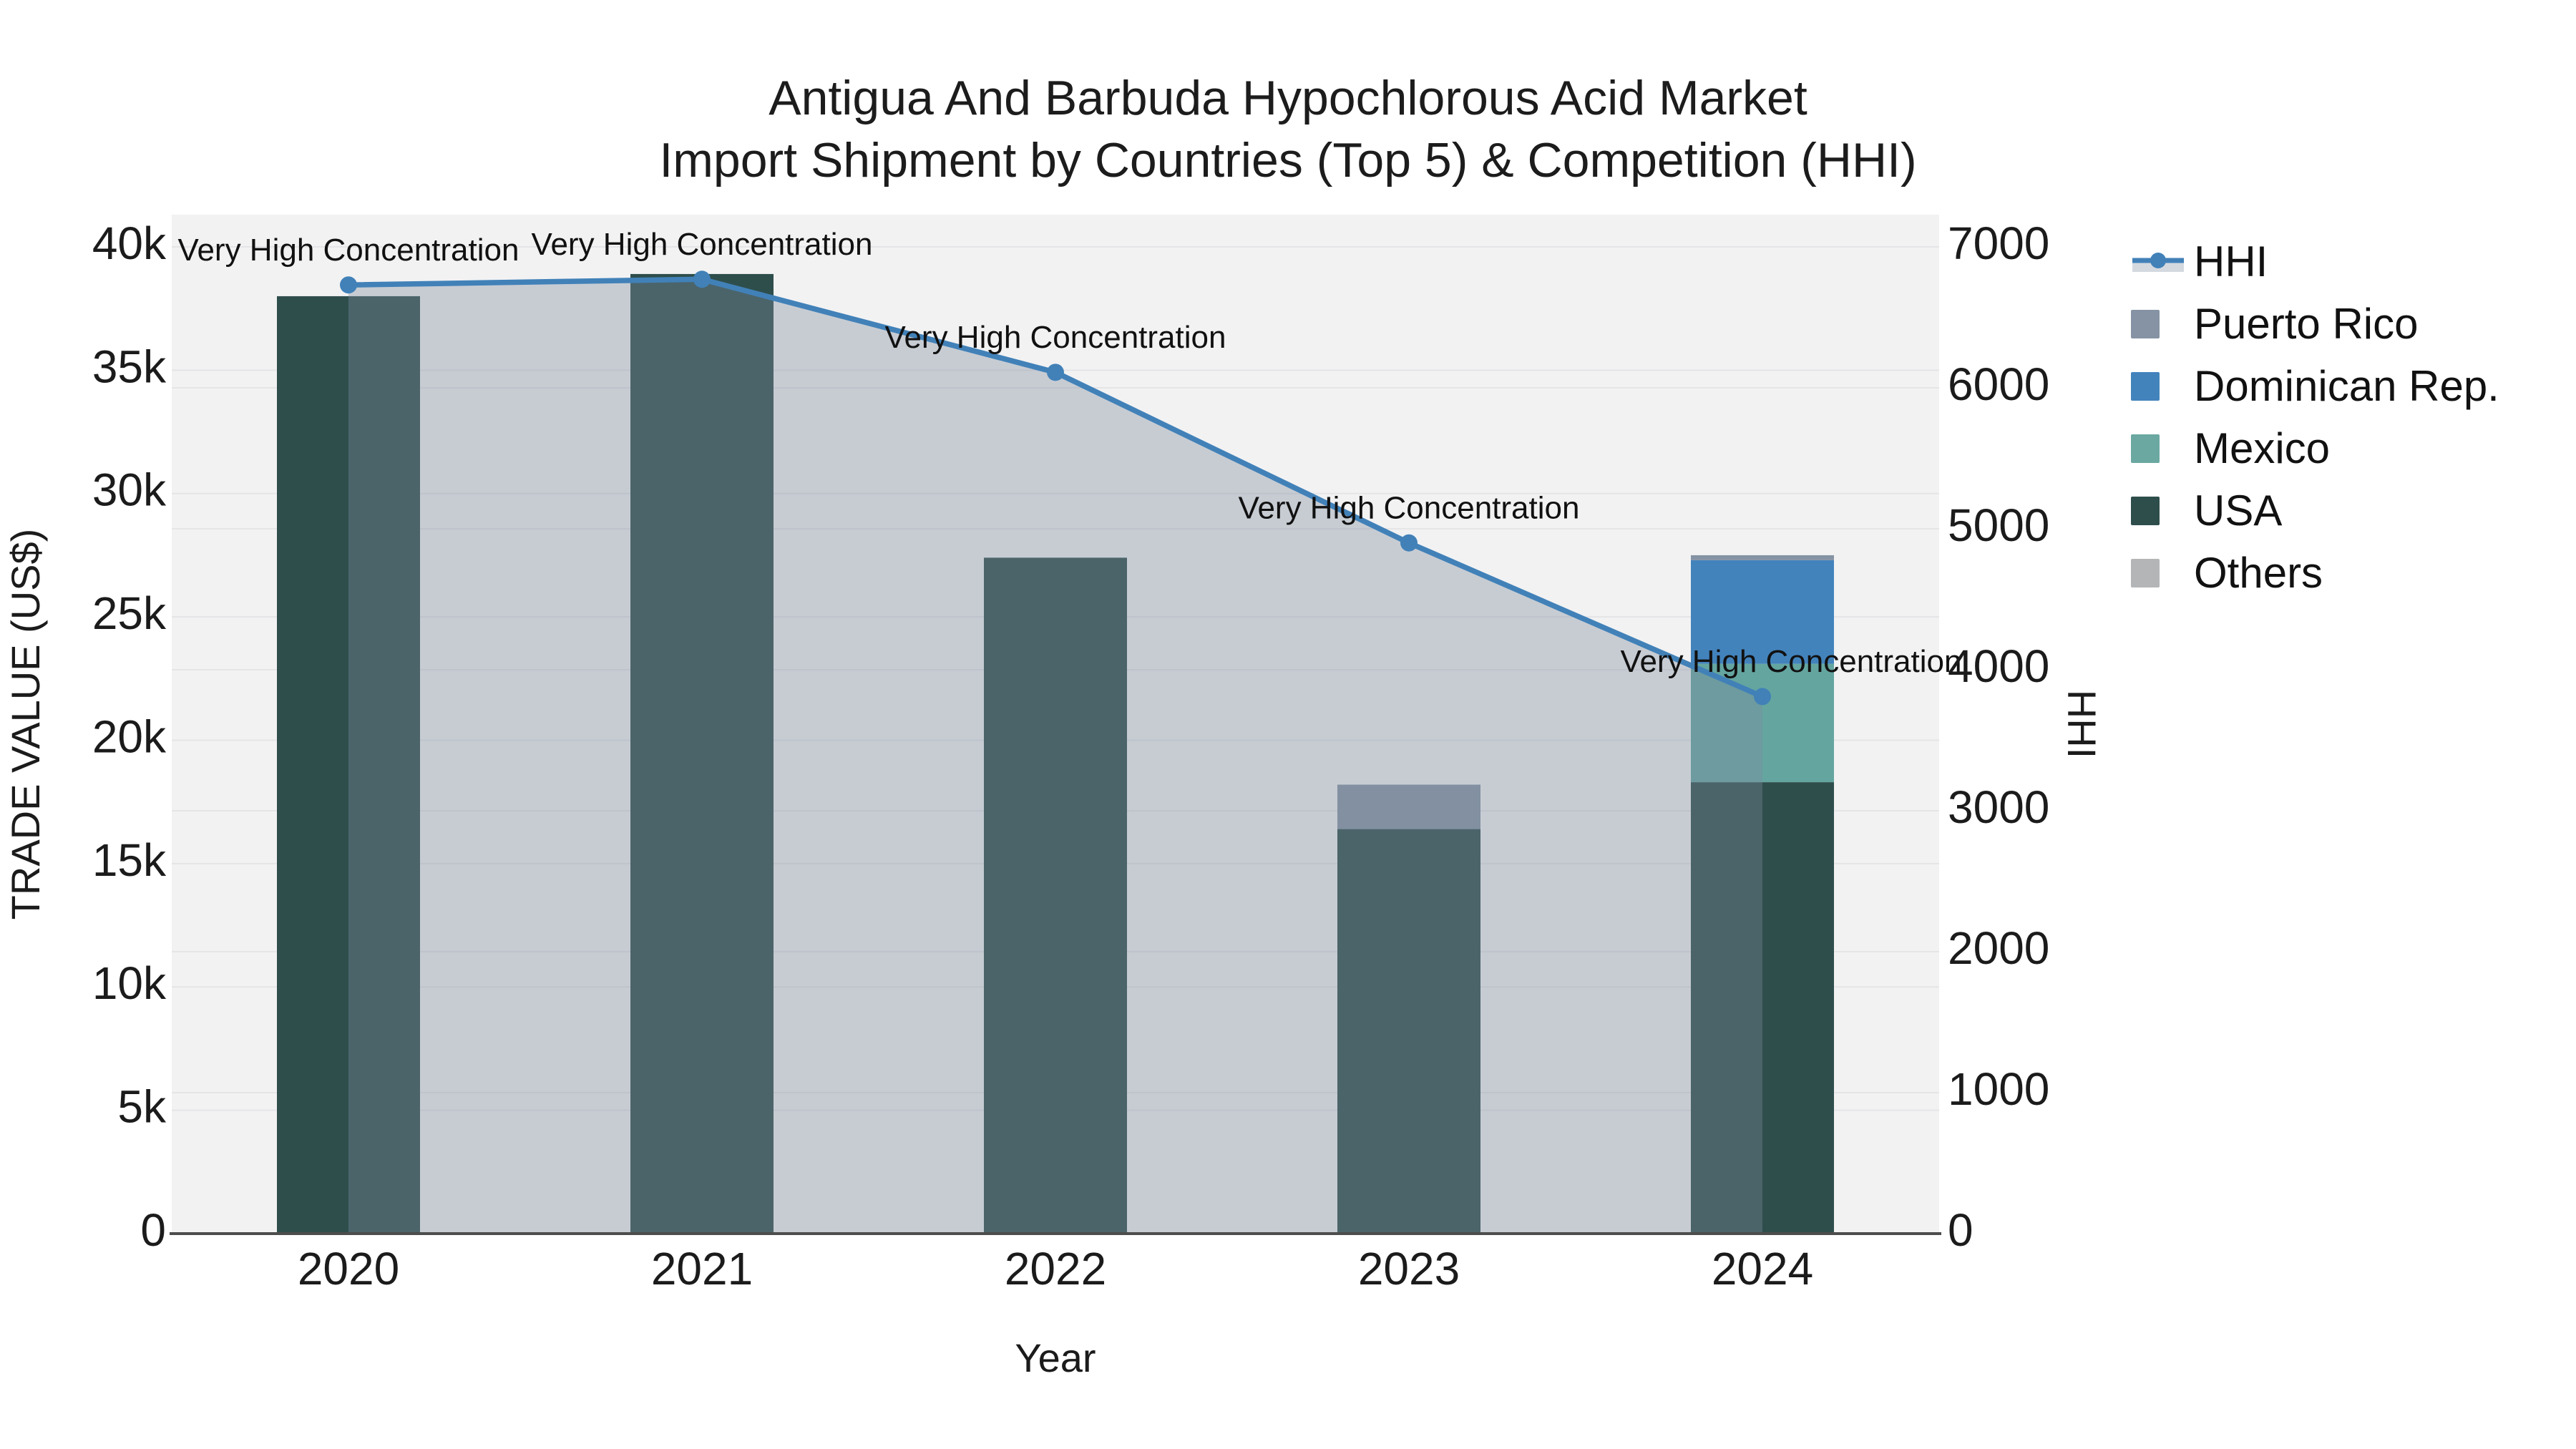 This screenshot has height=1449, width=2576. What do you see at coordinates (2315, 261) in the screenshot?
I see `legend-item-hhi: HHI` at bounding box center [2315, 261].